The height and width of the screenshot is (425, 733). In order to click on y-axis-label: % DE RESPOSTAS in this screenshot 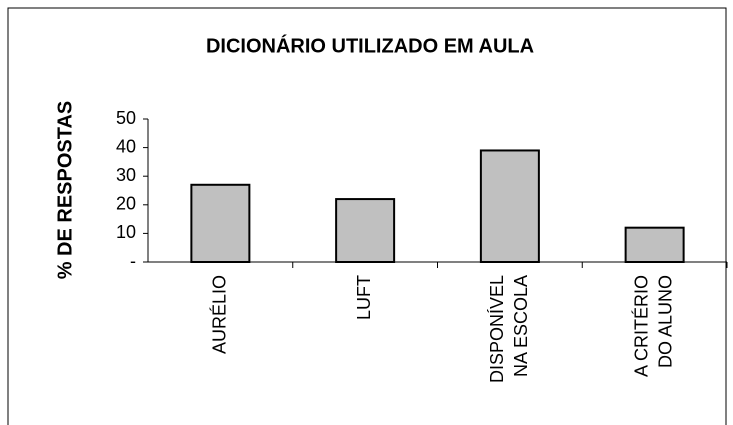, I will do `click(65, 190)`.